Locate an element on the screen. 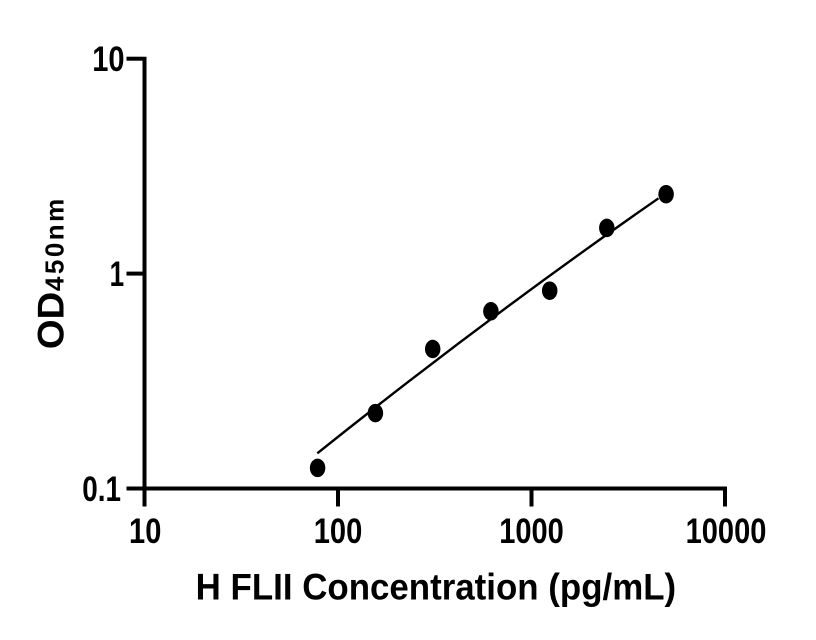  svg-text: 1000 is located at coordinates (531, 531).